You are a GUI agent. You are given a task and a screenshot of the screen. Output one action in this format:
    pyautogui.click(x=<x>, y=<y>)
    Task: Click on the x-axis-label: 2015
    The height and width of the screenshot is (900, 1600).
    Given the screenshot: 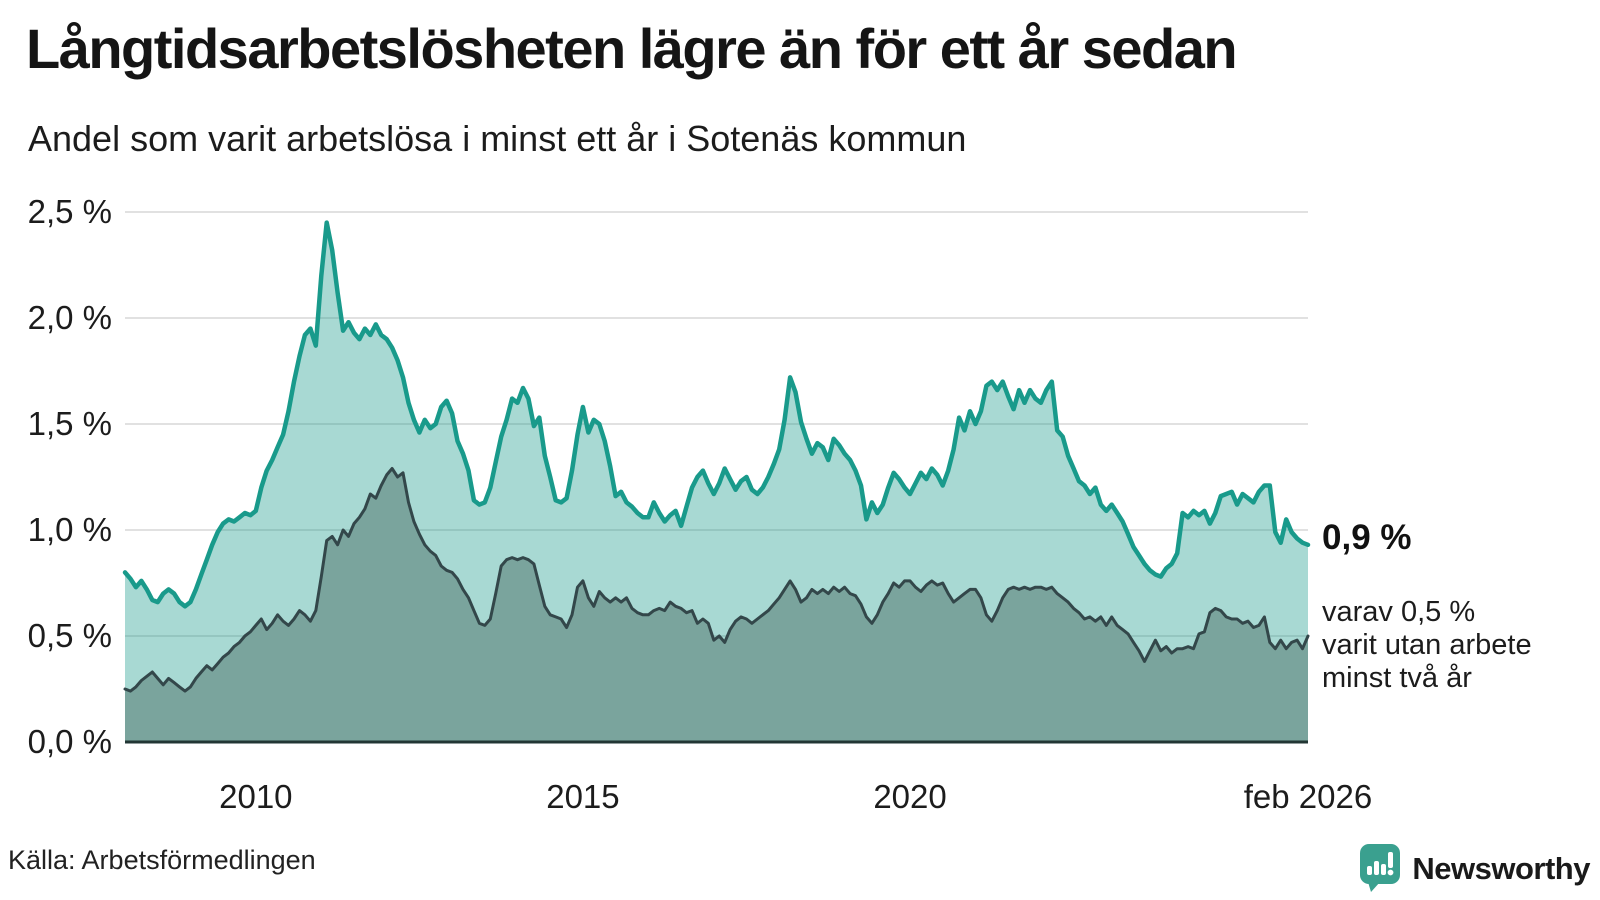 What is the action you would take?
    pyautogui.click(x=583, y=796)
    